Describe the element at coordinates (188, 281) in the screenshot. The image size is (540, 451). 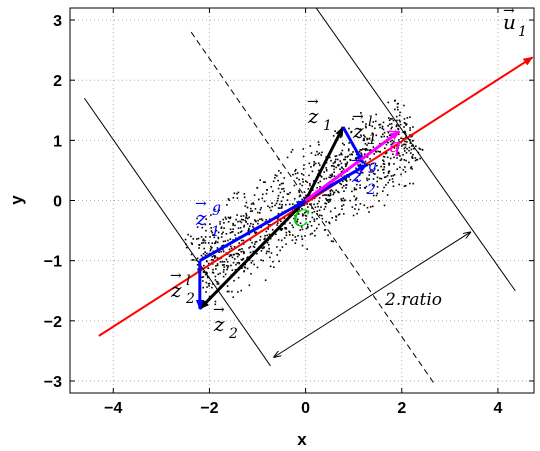
I see `z2l-label-sup: l` at that location.